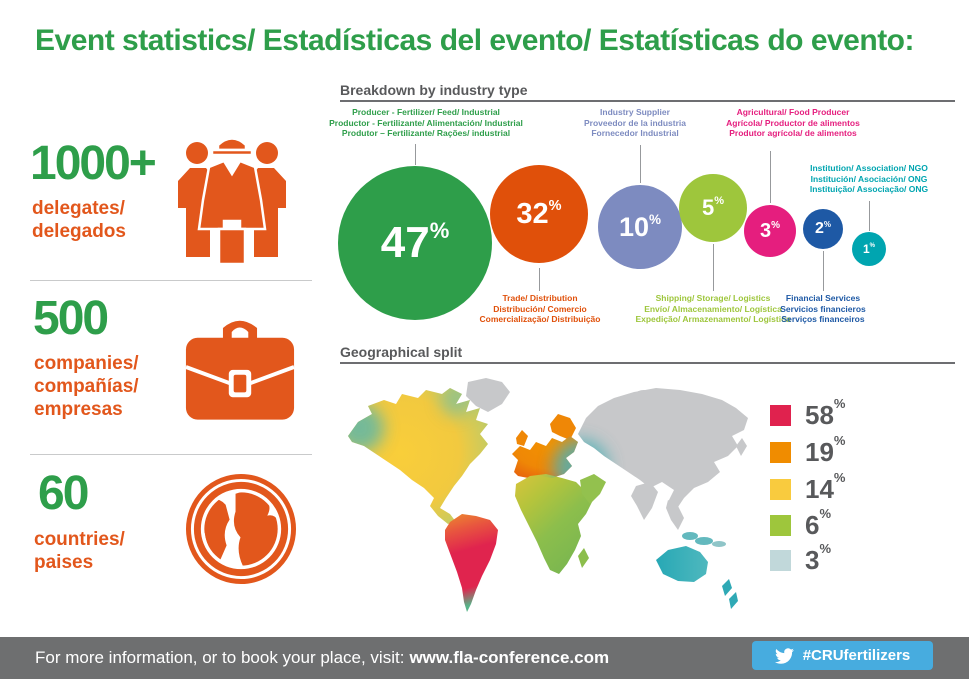  Describe the element at coordinates (708, 207) in the screenshot. I see `bubble-value: 5` at that location.